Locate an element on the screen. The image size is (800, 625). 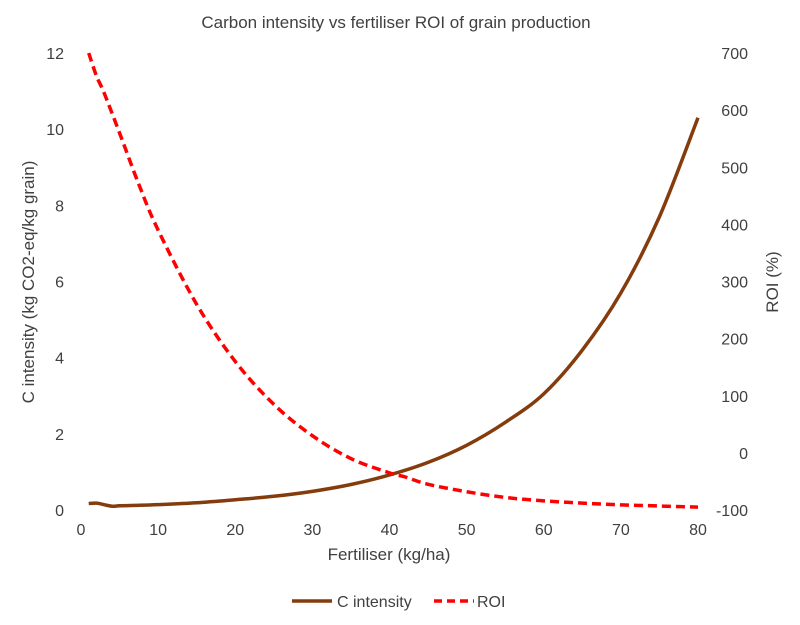
x-tick-label: 40 is located at coordinates (390, 530).